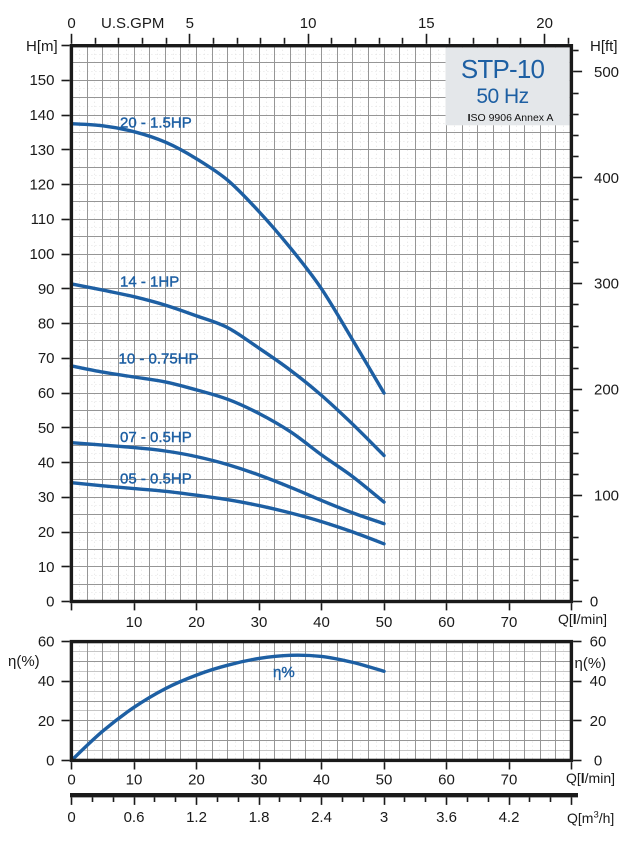 The height and width of the screenshot is (844, 632). I want to click on svg-text: η%, so click(284, 672).